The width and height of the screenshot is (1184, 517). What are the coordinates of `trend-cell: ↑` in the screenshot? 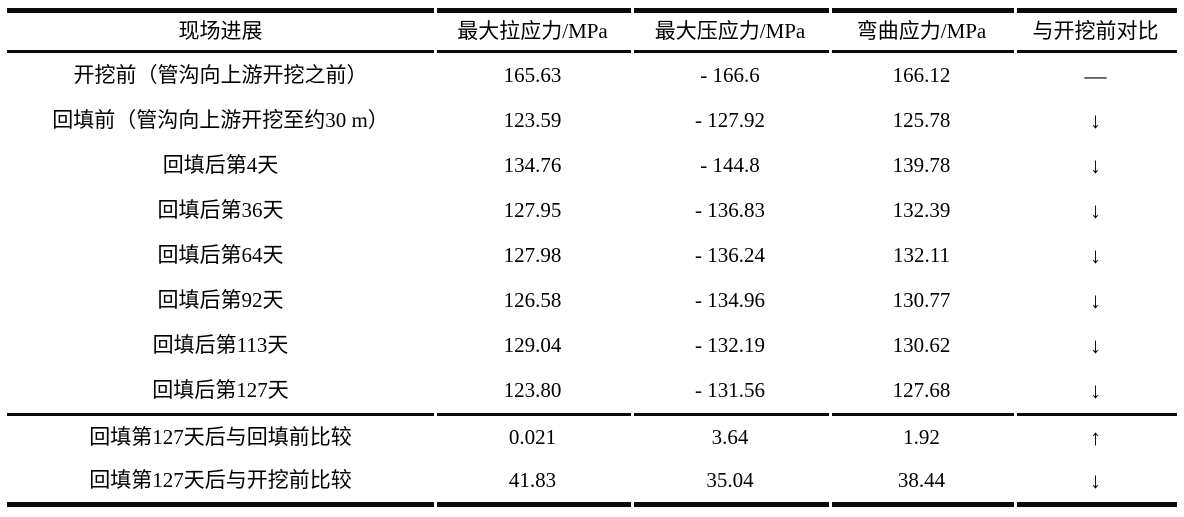 It's located at (1095, 437).